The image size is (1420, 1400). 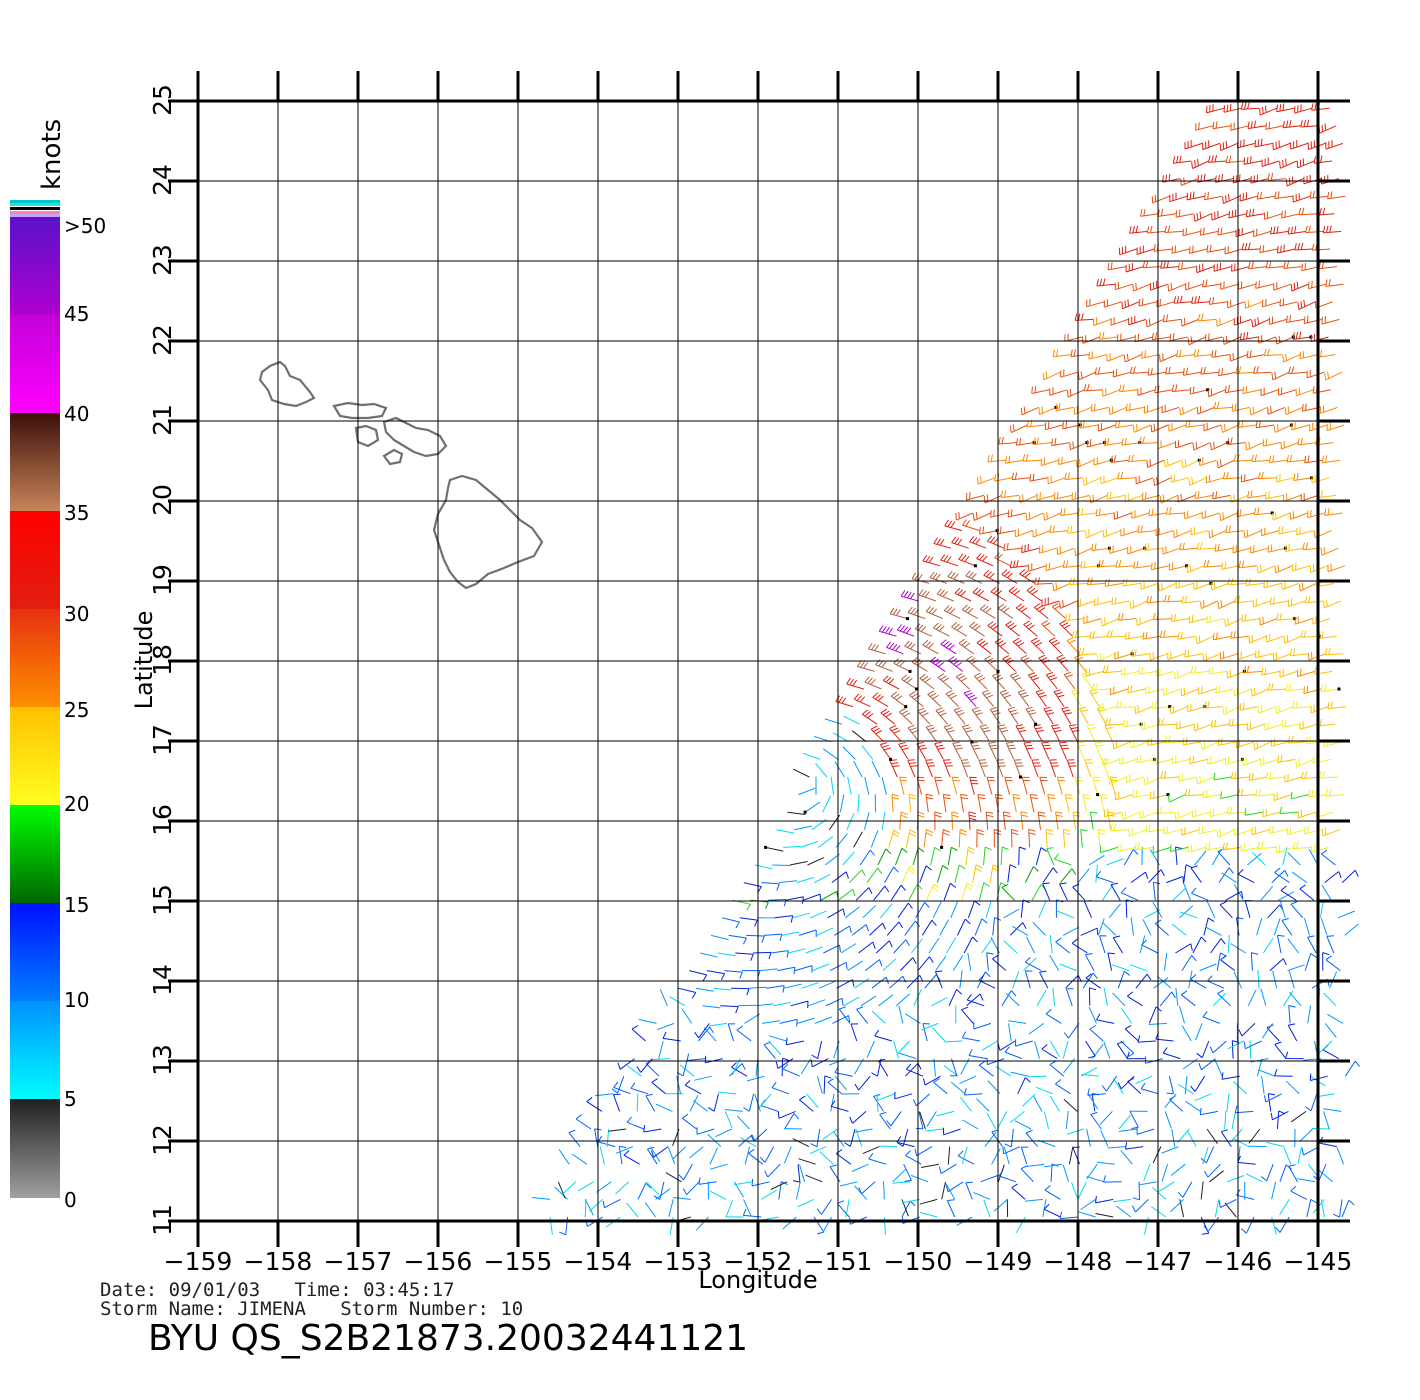 I want to click on lon-tick-label: −154, so click(x=598, y=1261).